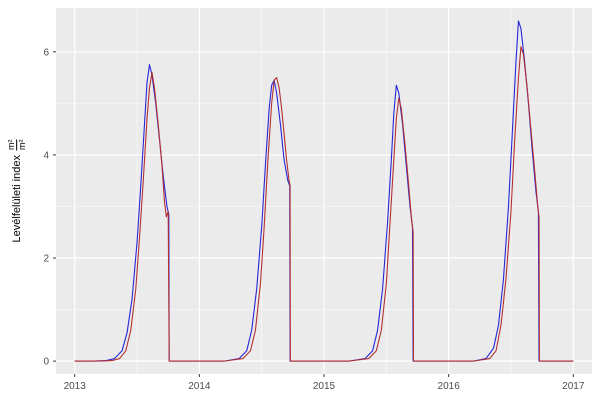  What do you see at coordinates (46, 155) in the screenshot?
I see `y-tick-label: 4` at bounding box center [46, 155].